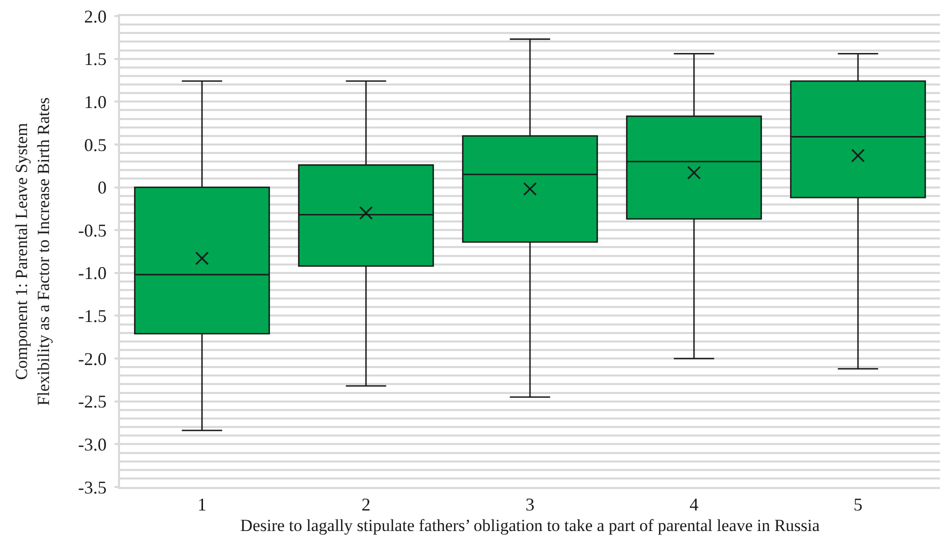  What do you see at coordinates (92, 316) in the screenshot?
I see `y-tick-label: -1.5` at bounding box center [92, 316].